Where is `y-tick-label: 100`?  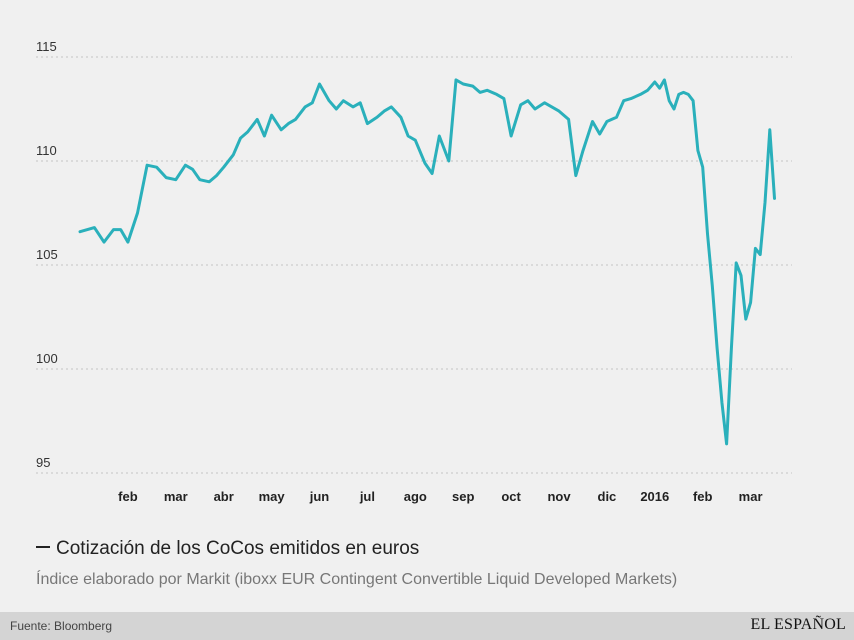
y-tick-label: 100 is located at coordinates (47, 358).